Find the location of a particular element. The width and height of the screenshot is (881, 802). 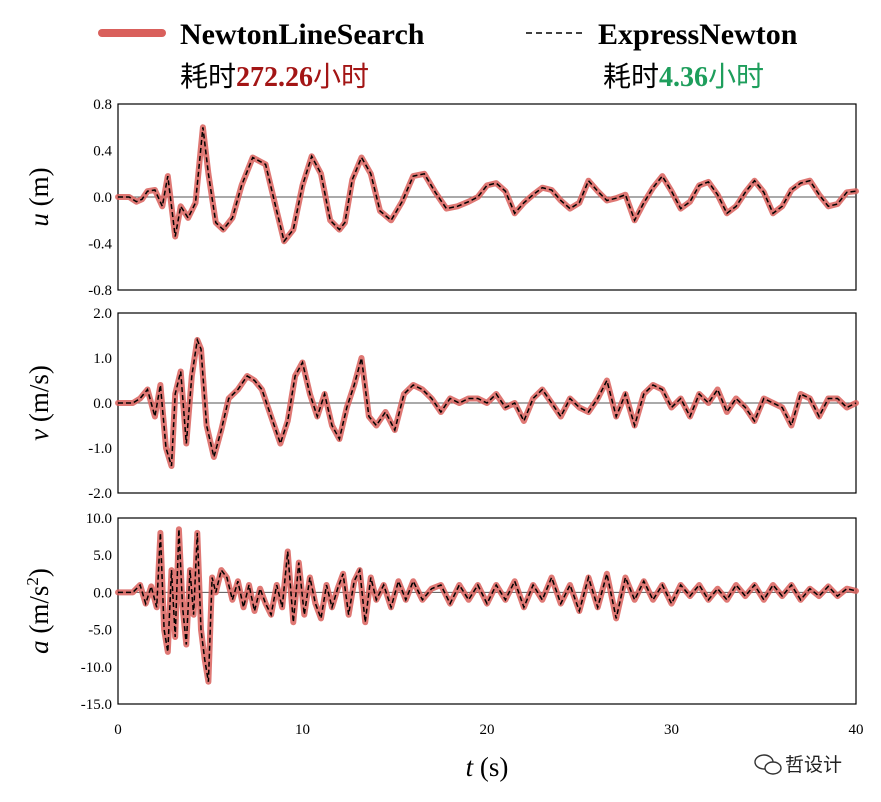

y-tick-label: 10.0 is located at coordinates (99, 519).